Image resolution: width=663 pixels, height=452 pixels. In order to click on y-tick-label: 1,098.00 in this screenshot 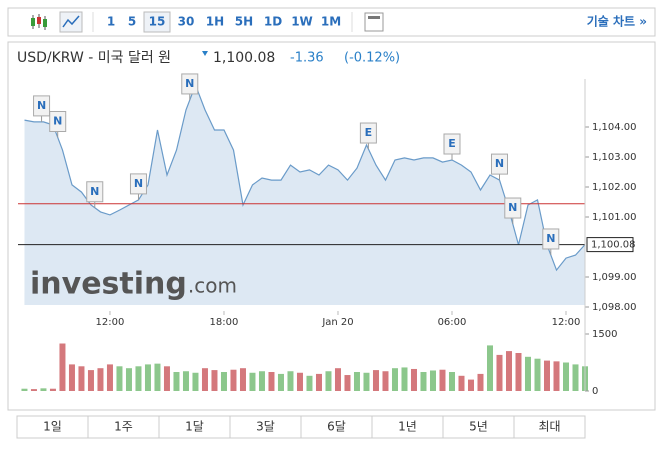, I will do `click(614, 307)`.